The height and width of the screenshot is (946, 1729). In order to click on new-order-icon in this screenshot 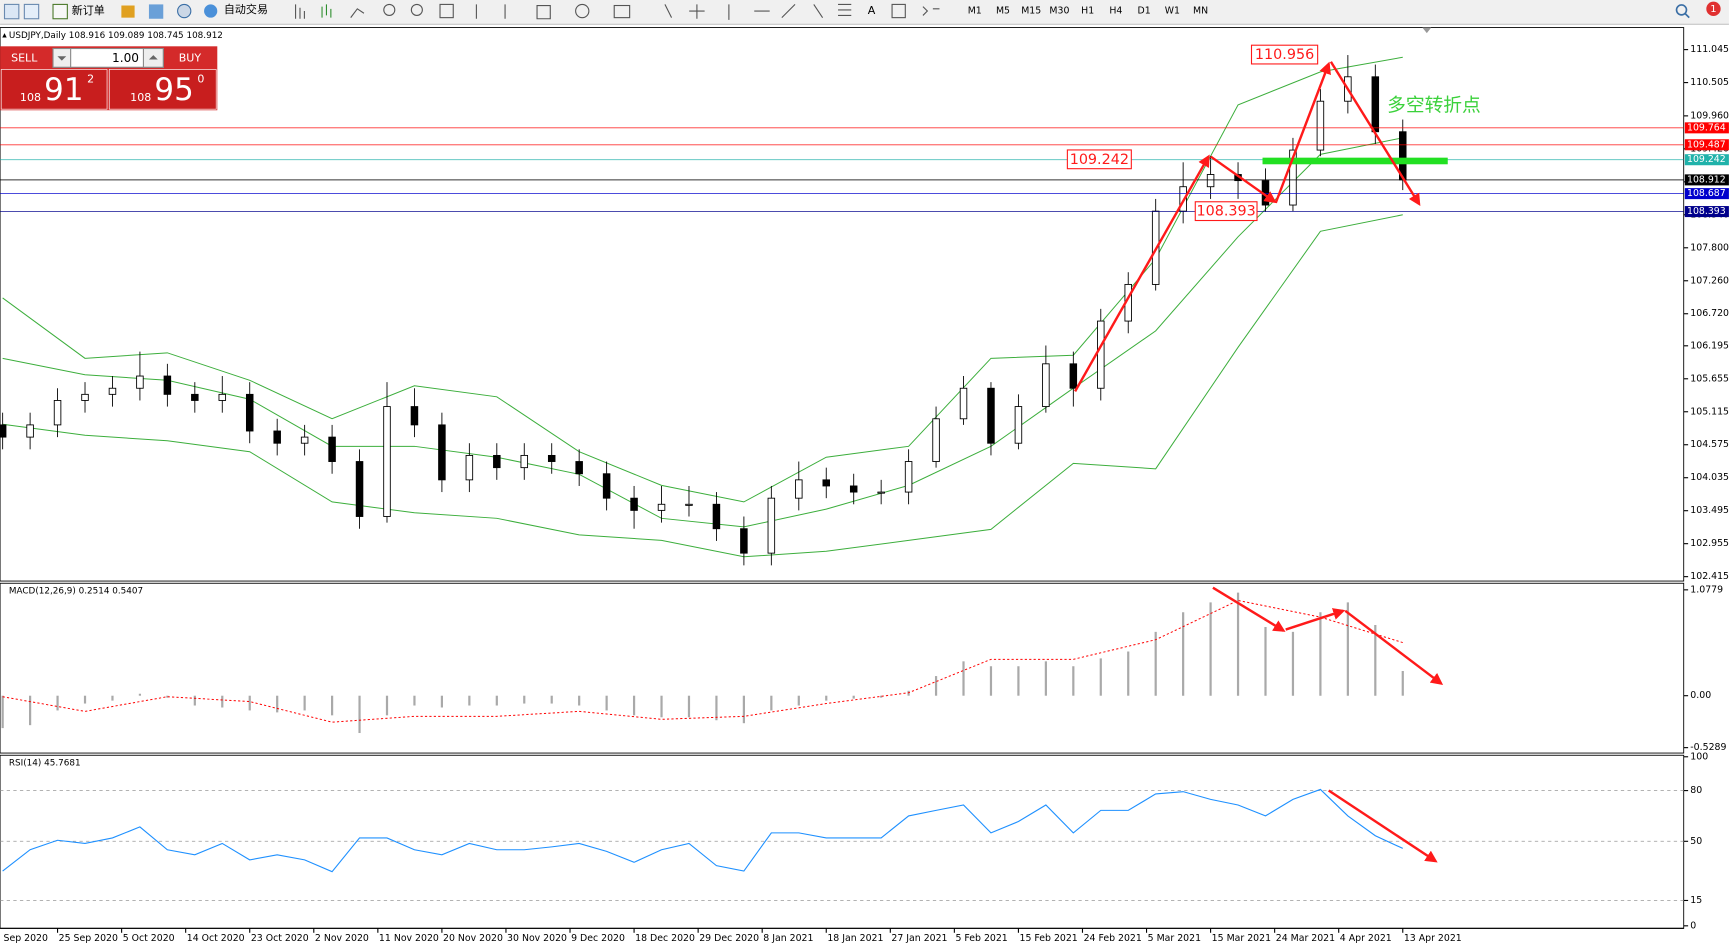, I will do `click(60, 11)`.